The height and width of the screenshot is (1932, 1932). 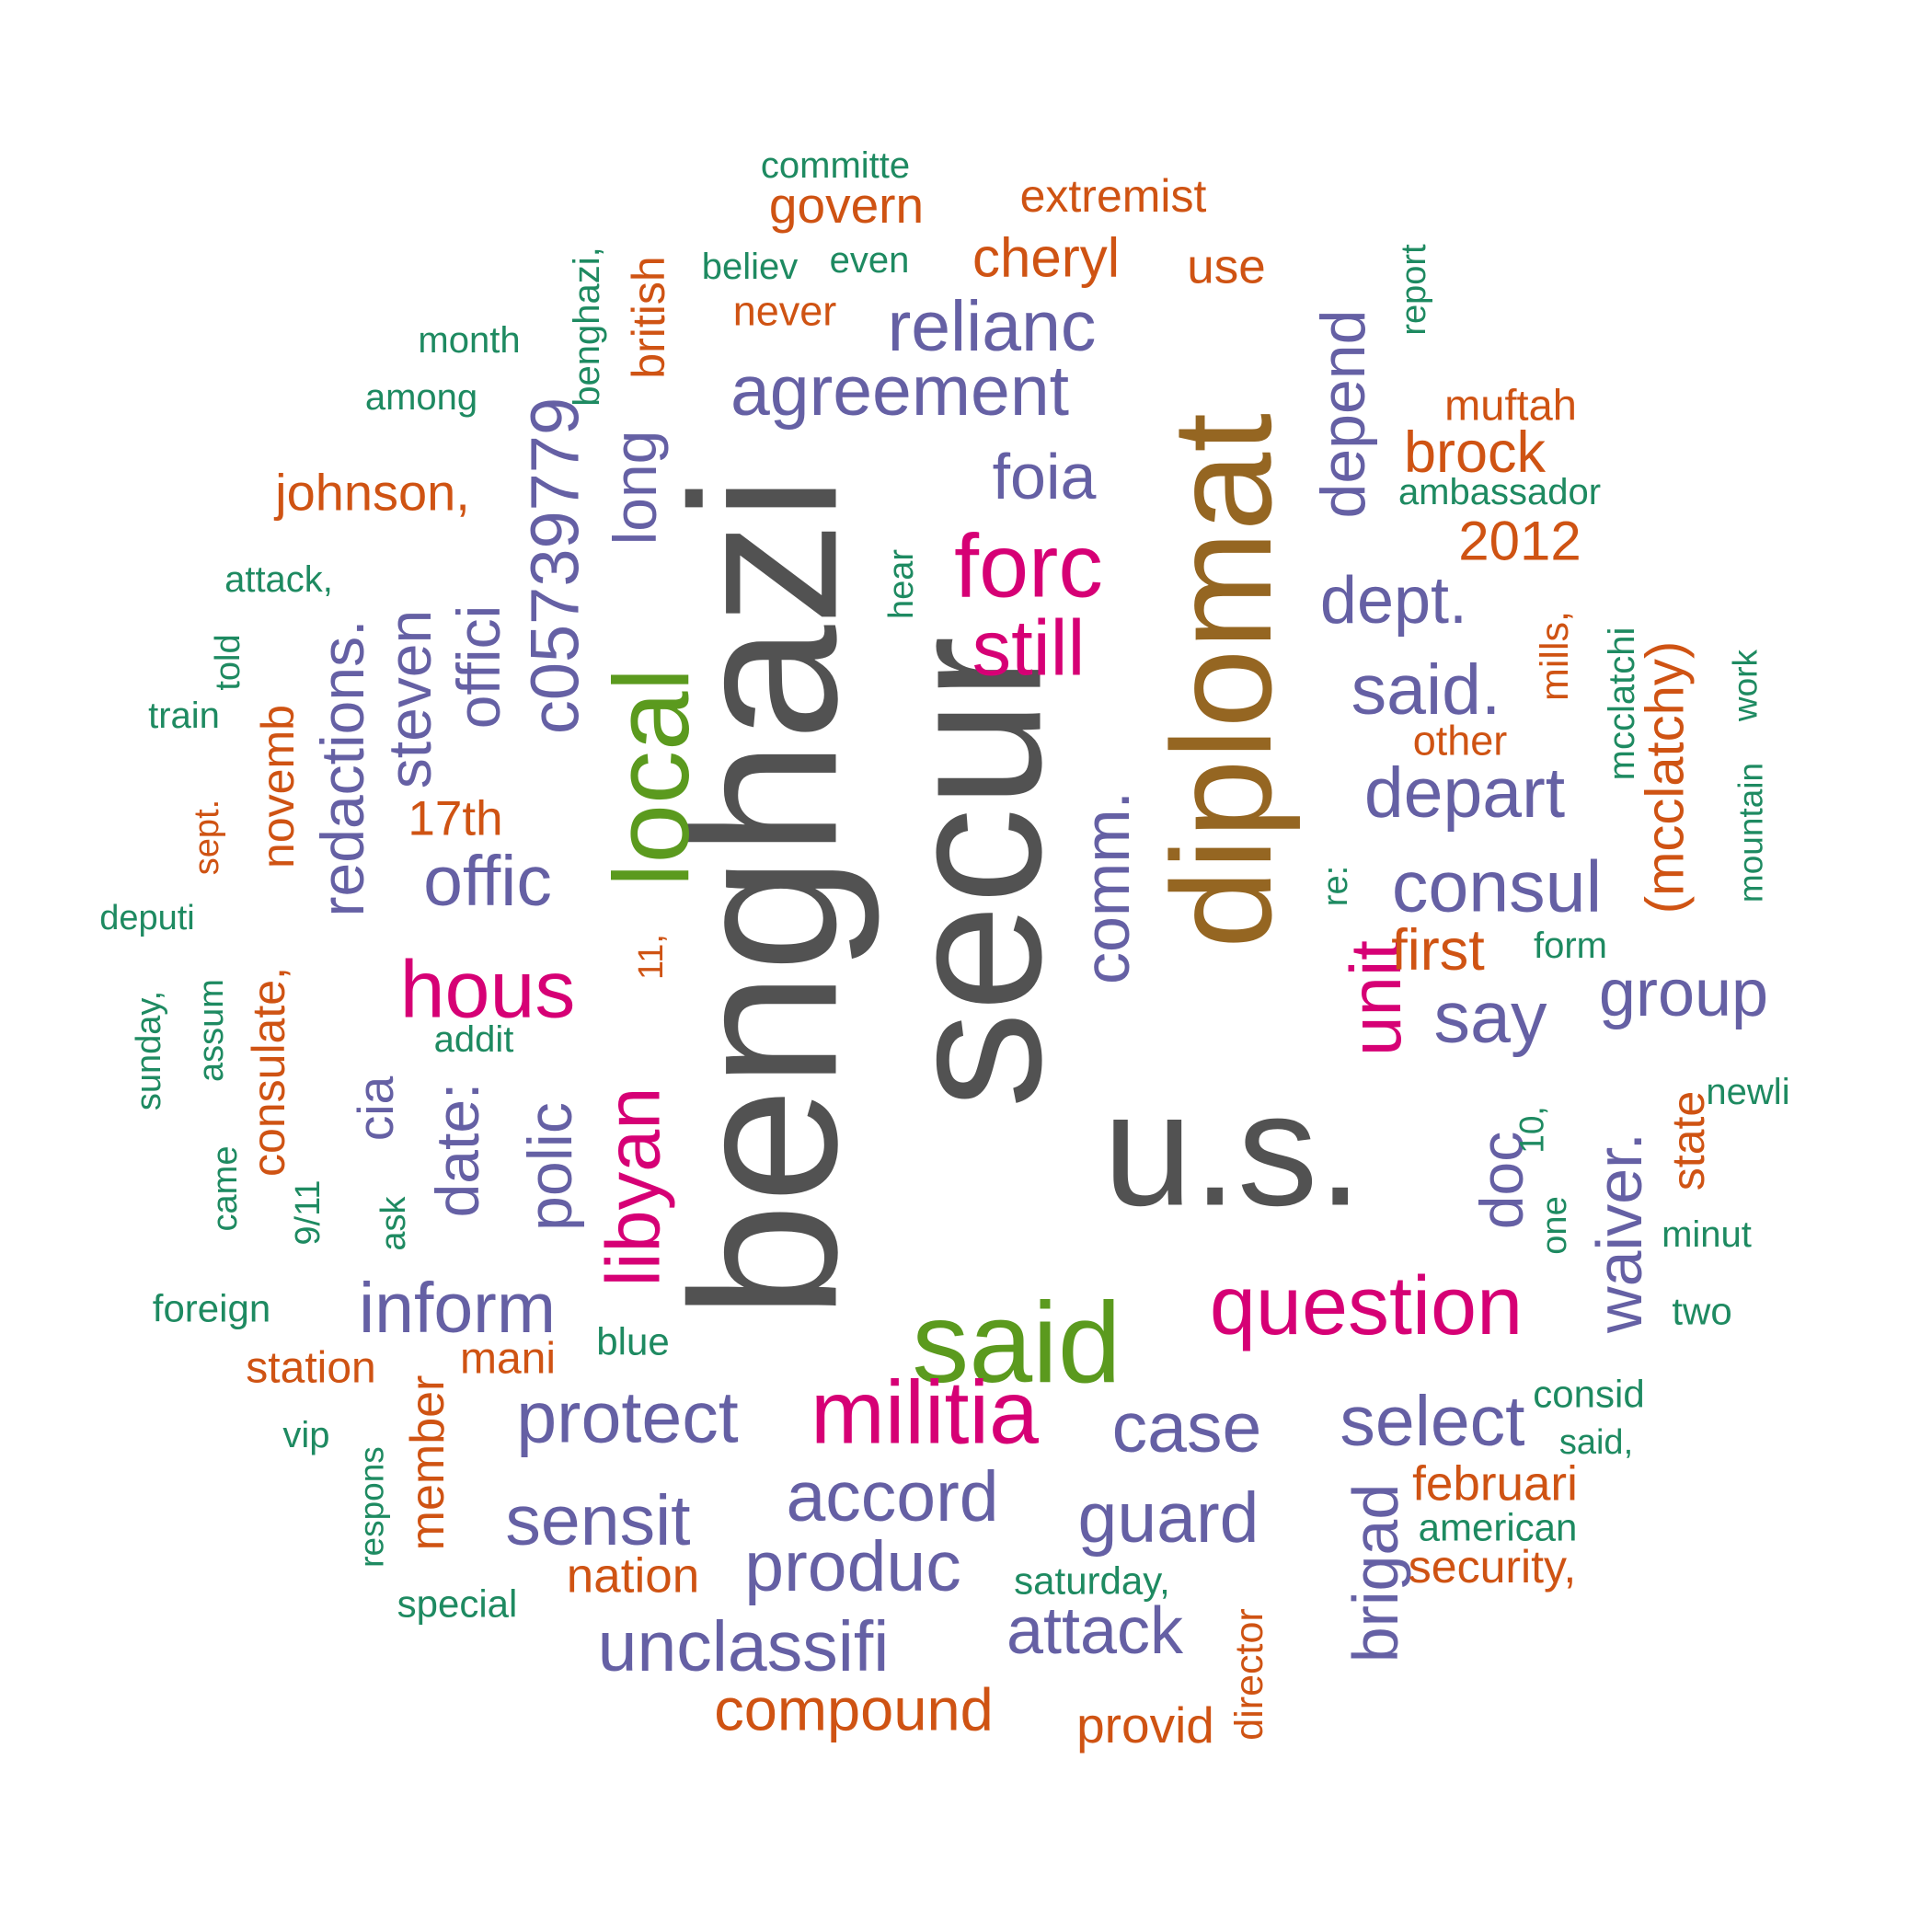 I want to click on cloud-word: addit, so click(x=474, y=1039).